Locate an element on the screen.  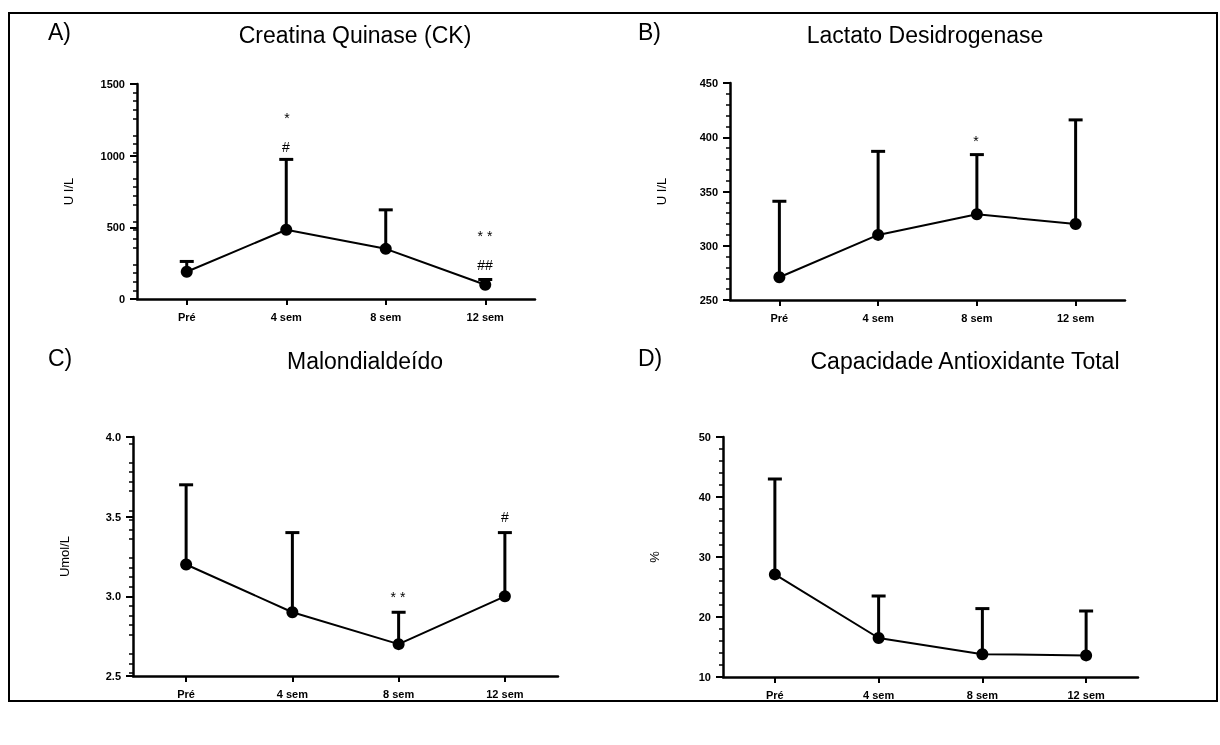
y-tick-label: 500 is located at coordinates (115, 227).